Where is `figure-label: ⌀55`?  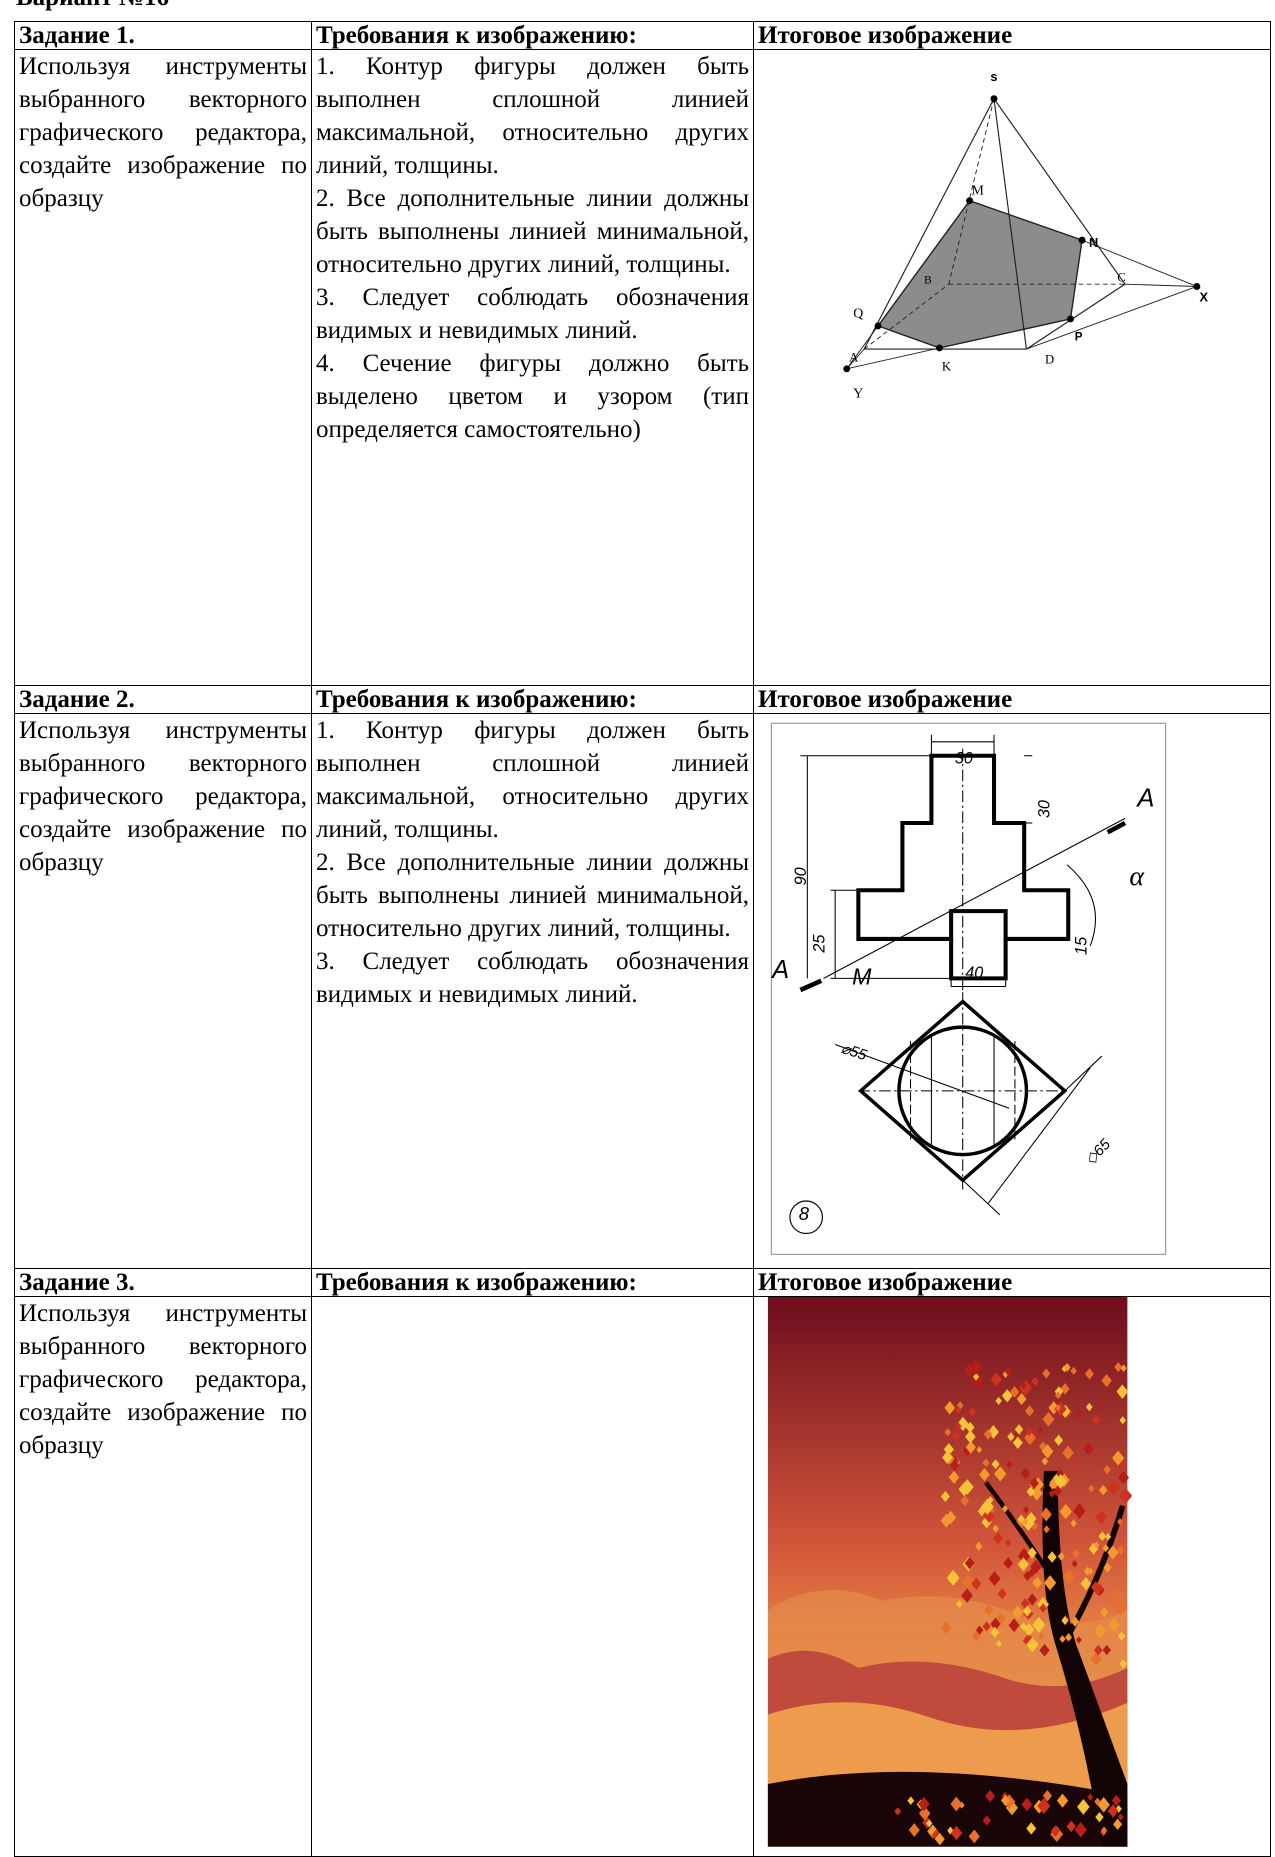 figure-label: ⌀55 is located at coordinates (854, 1052).